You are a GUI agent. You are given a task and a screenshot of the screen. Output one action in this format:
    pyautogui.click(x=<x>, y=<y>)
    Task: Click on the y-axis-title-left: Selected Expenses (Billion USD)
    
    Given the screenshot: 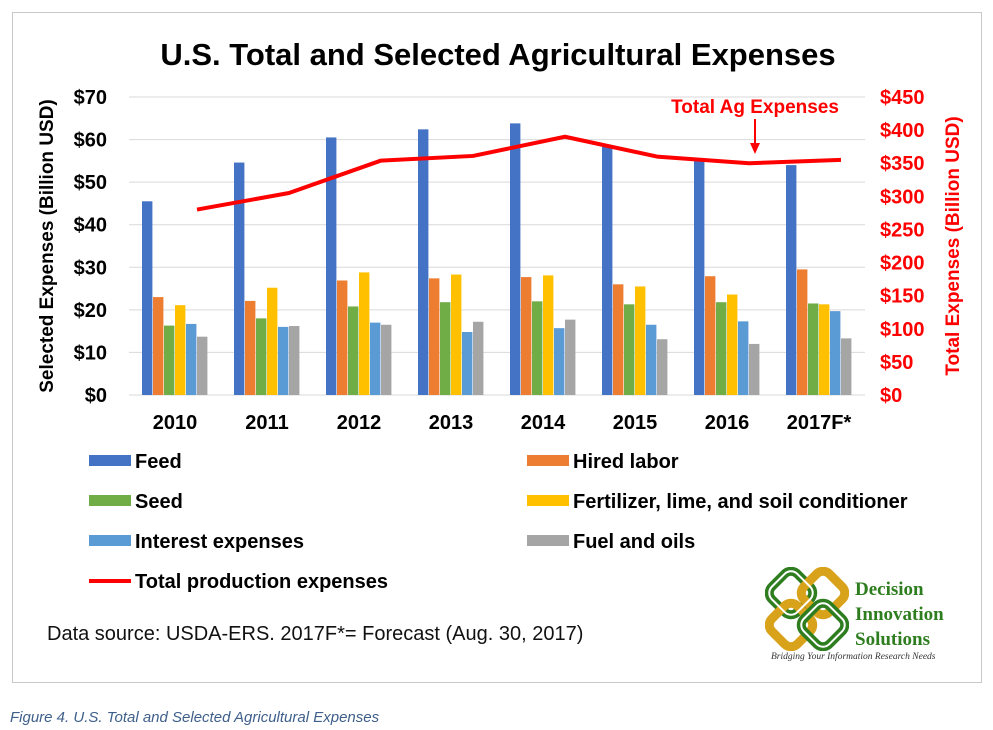 What is the action you would take?
    pyautogui.click(x=47, y=246)
    